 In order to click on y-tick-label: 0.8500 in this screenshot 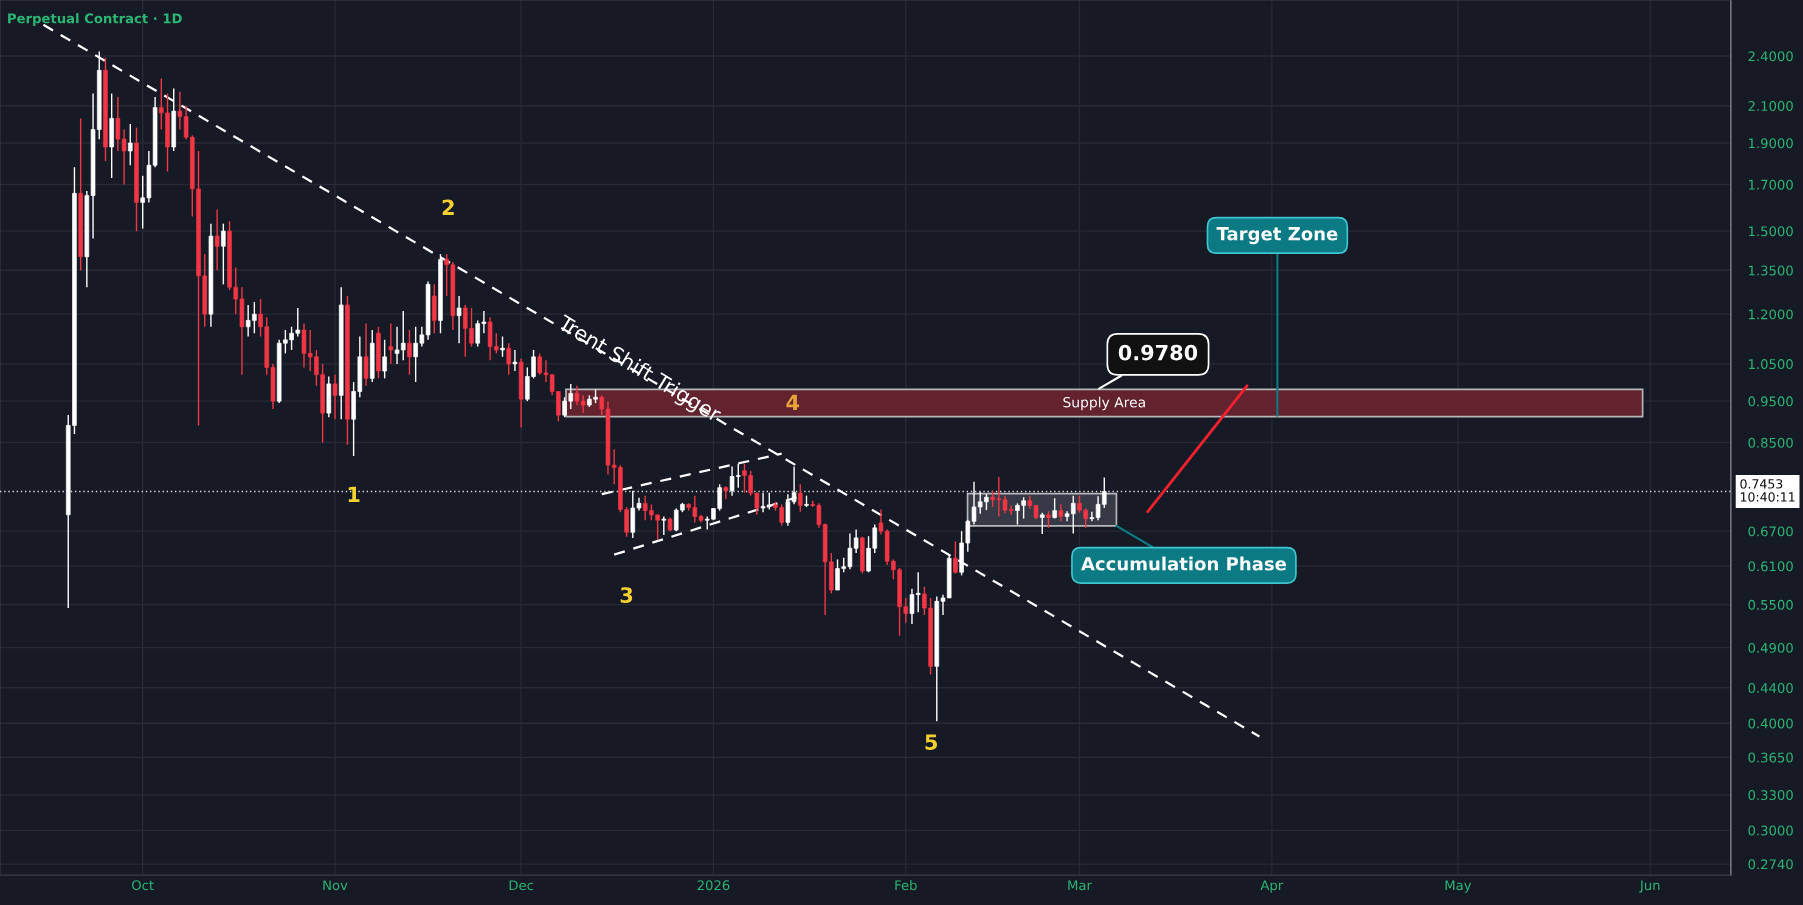, I will do `click(1770, 442)`.